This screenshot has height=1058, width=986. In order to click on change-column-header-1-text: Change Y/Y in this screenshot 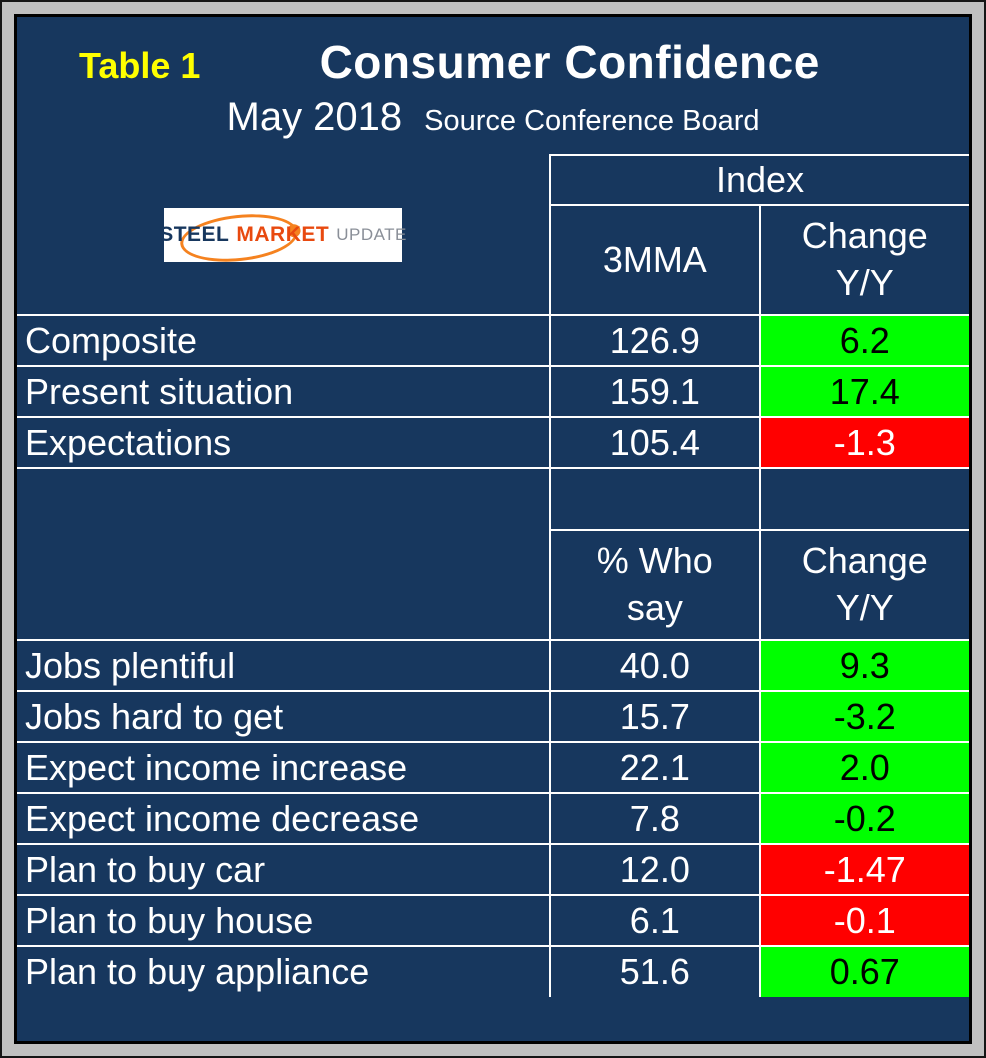, I will do `click(864, 259)`.